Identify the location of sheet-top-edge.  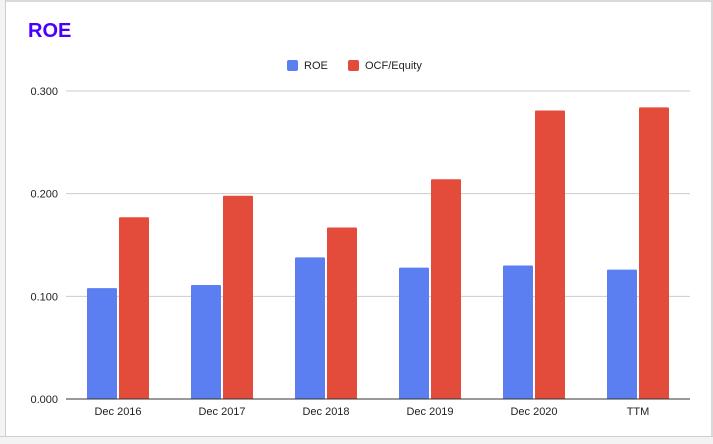
(356, 1).